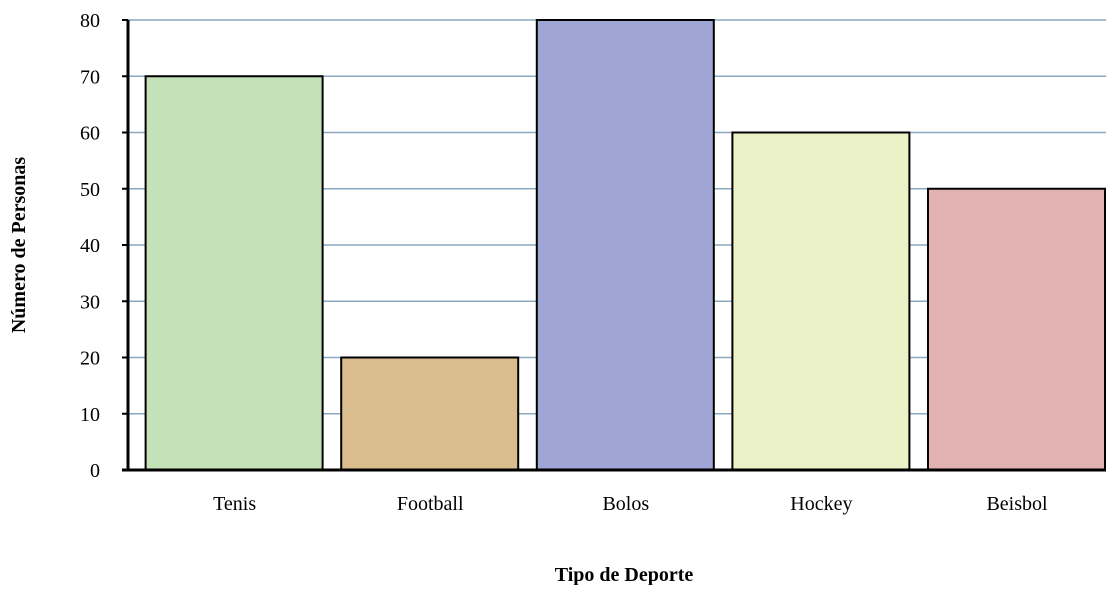  What do you see at coordinates (90, 302) in the screenshot?
I see `y-tick-label: 30` at bounding box center [90, 302].